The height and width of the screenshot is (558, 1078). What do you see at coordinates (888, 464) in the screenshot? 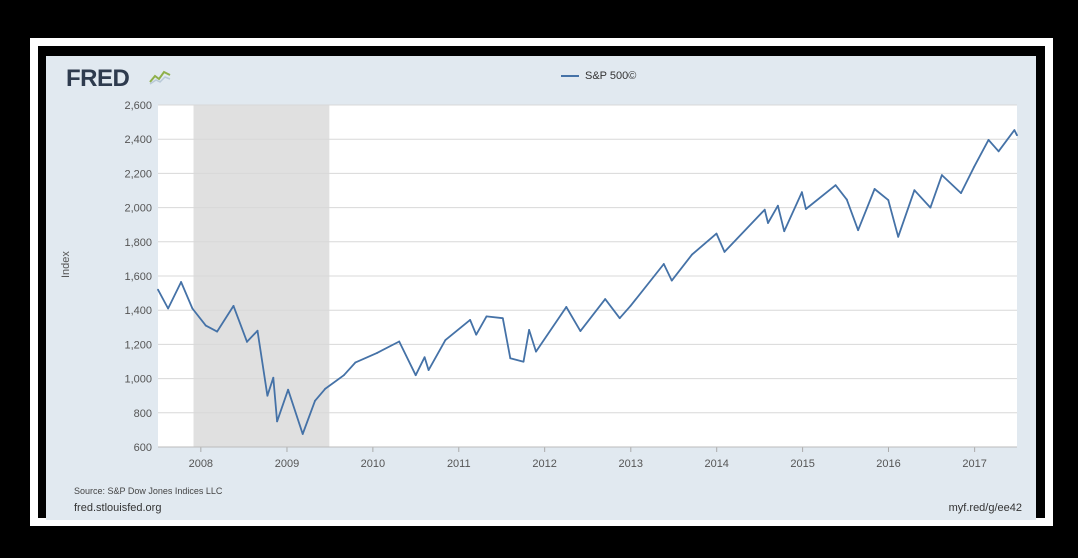
I see `x-tick-label: 2016` at bounding box center [888, 464].